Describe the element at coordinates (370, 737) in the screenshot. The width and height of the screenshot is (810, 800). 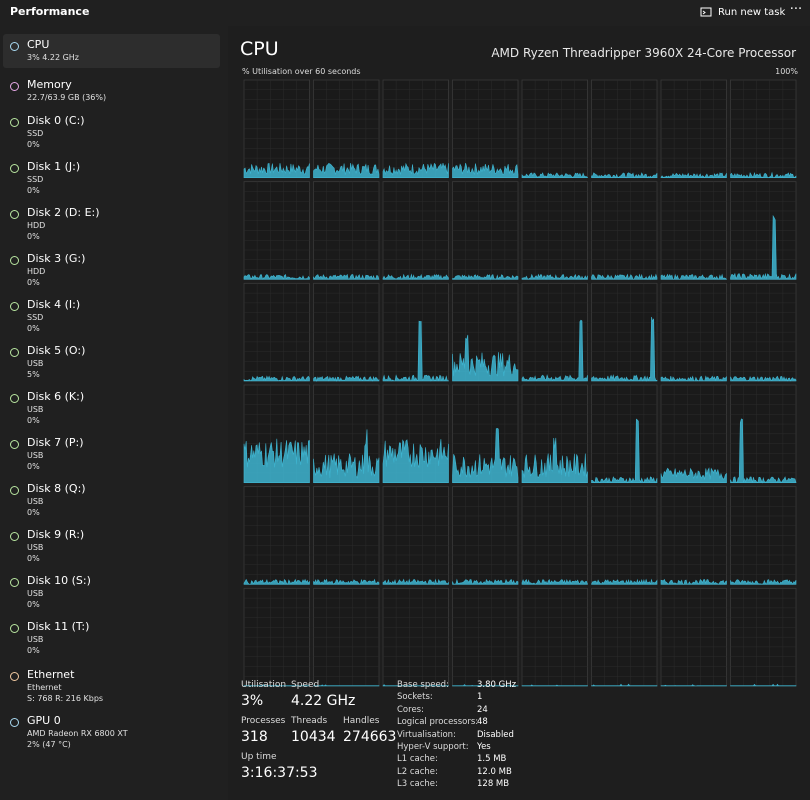
I see `handles-value: 274663` at that location.